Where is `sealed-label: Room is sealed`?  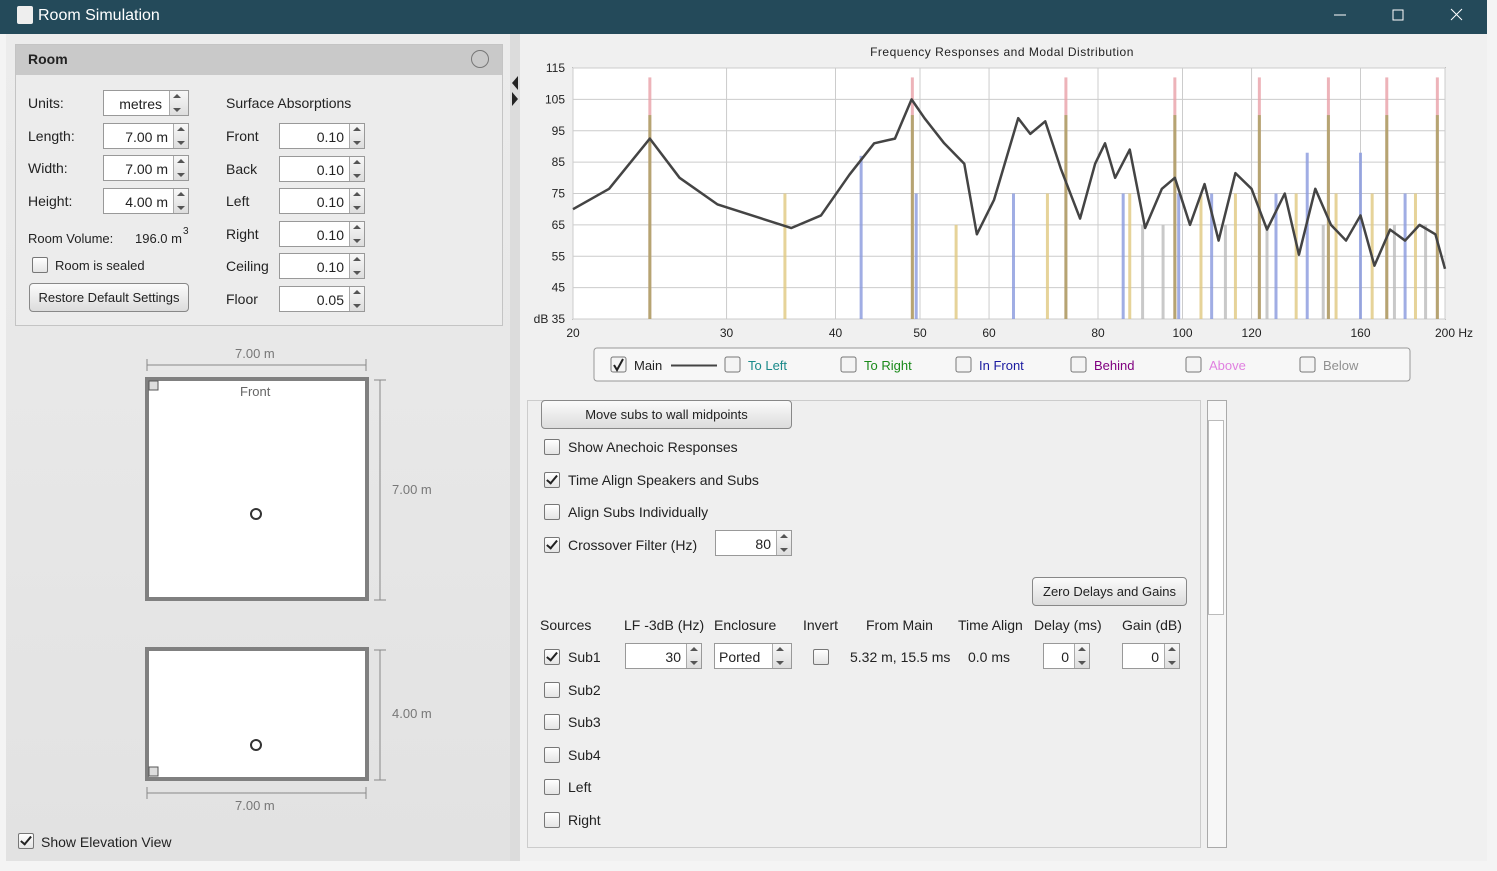
sealed-label: Room is sealed is located at coordinates (100, 265).